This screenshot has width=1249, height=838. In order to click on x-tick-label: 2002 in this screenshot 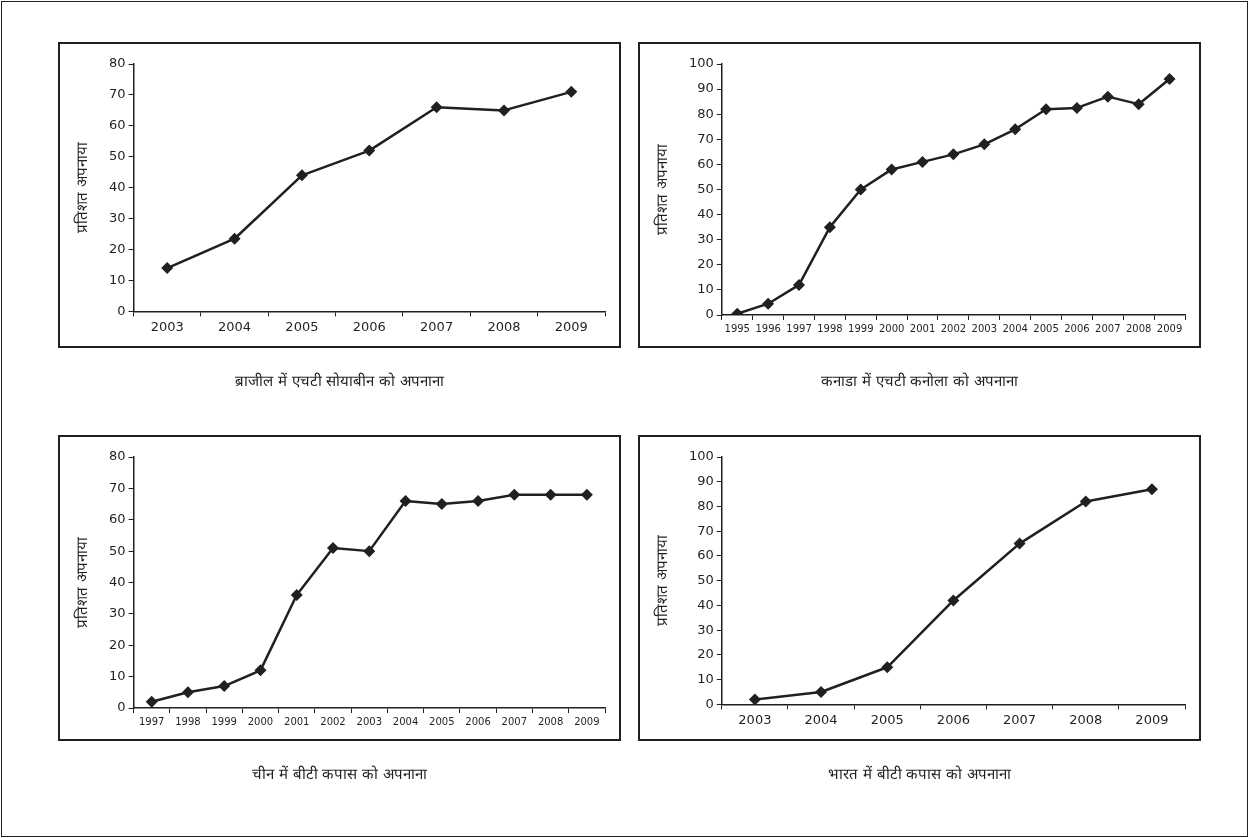, I will do `click(333, 721)`.